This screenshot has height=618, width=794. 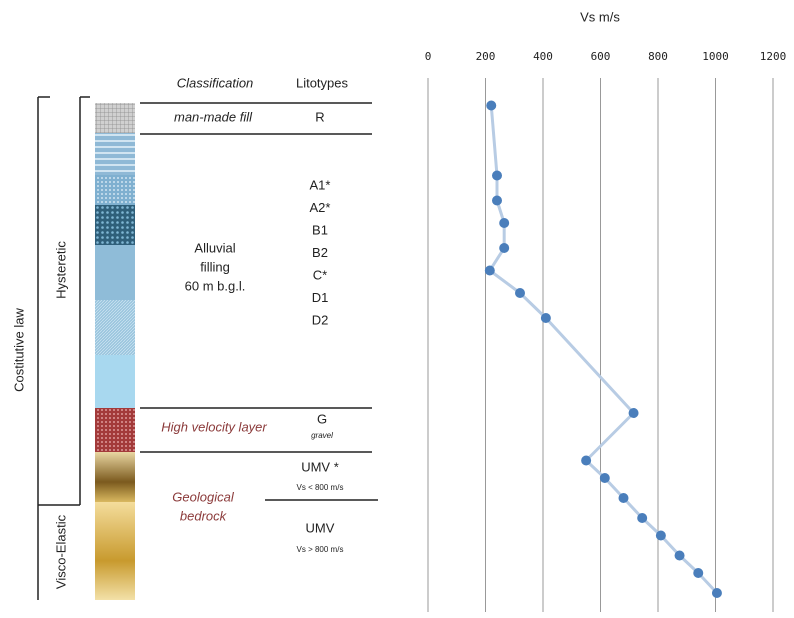 What do you see at coordinates (322, 435) in the screenshot?
I see `note: gravel` at bounding box center [322, 435].